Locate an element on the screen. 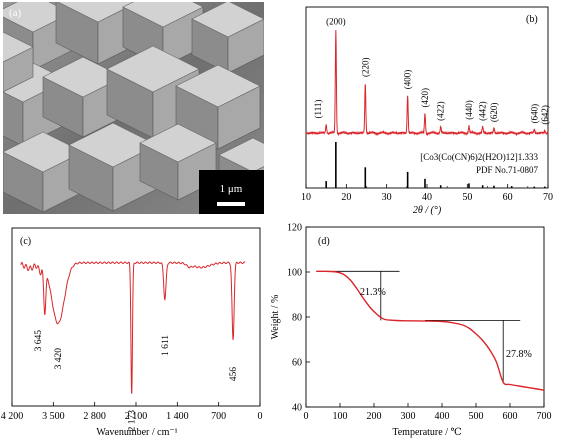 The image size is (564, 446). scale-bar-label: 1 μm is located at coordinates (231, 189).